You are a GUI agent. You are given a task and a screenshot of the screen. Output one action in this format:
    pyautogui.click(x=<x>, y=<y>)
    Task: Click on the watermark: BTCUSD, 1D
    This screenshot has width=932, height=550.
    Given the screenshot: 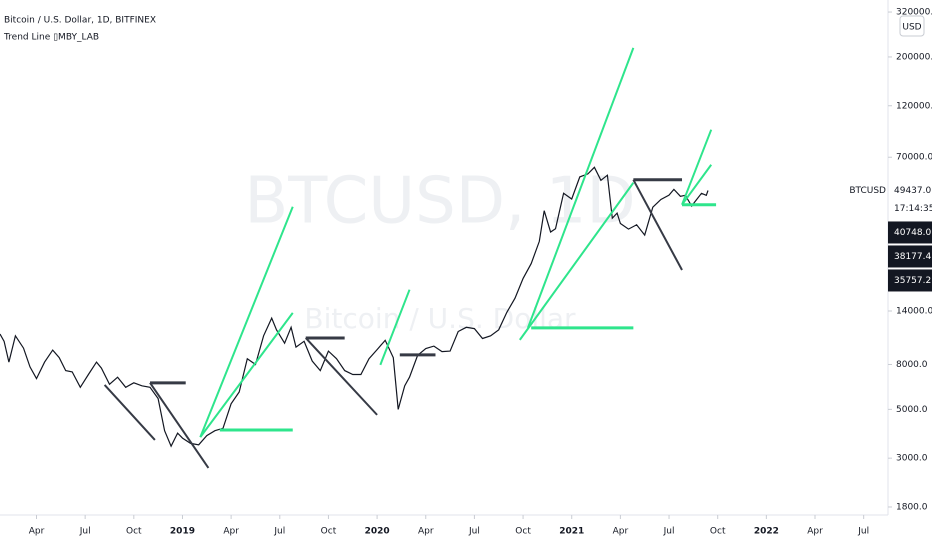 What is the action you would take?
    pyautogui.click(x=439, y=202)
    